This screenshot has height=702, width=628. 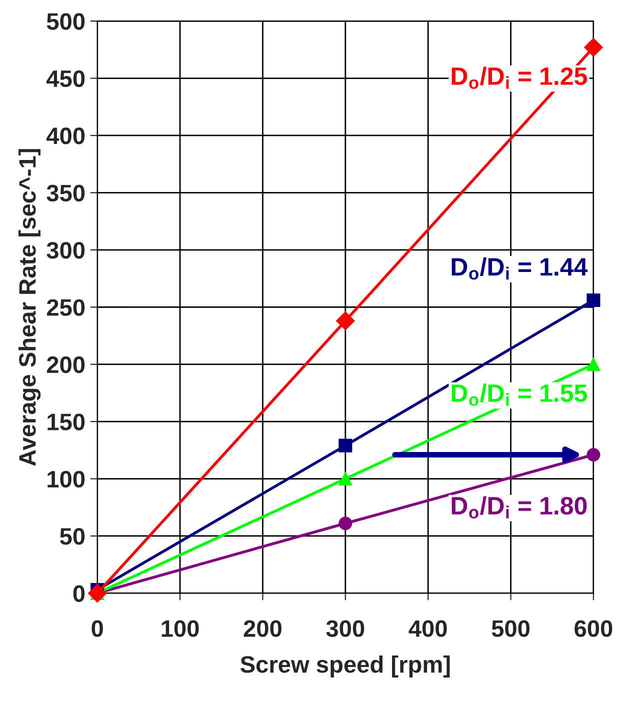 I want to click on y-tick-label: 300, so click(x=65, y=250).